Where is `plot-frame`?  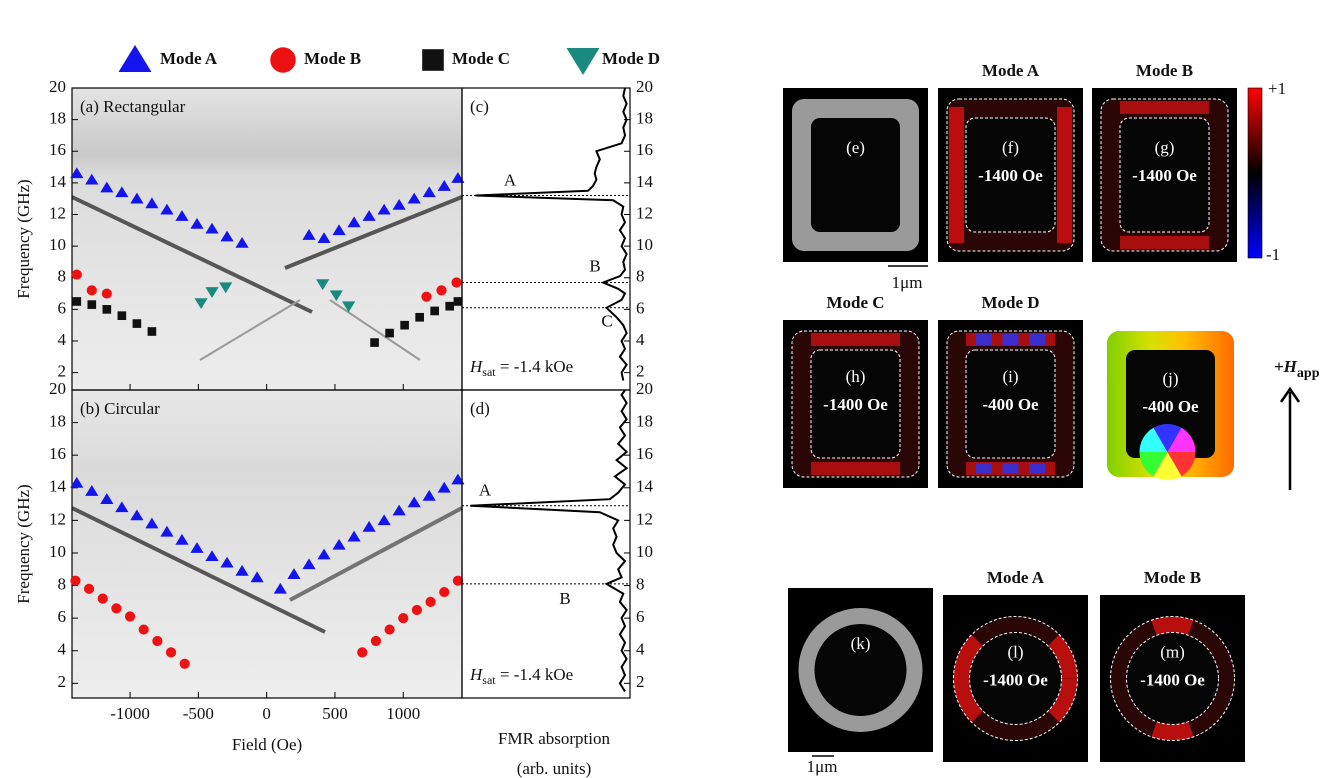 plot-frame is located at coordinates (546, 544).